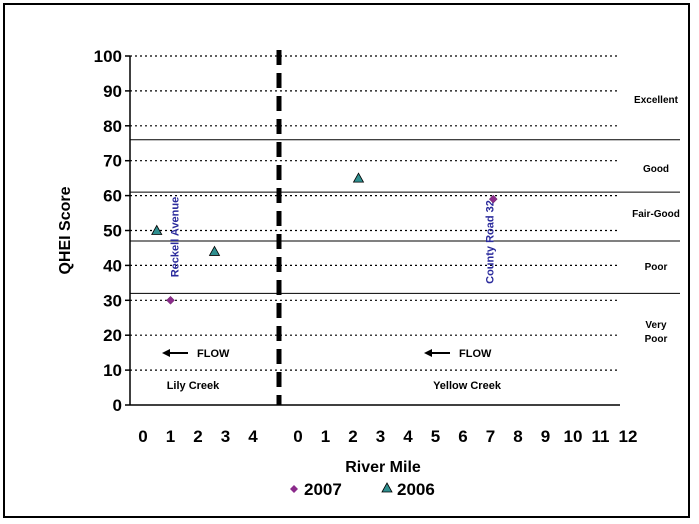 The image size is (699, 524). What do you see at coordinates (545, 436) in the screenshot?
I see `x-tick-label: 9` at bounding box center [545, 436].